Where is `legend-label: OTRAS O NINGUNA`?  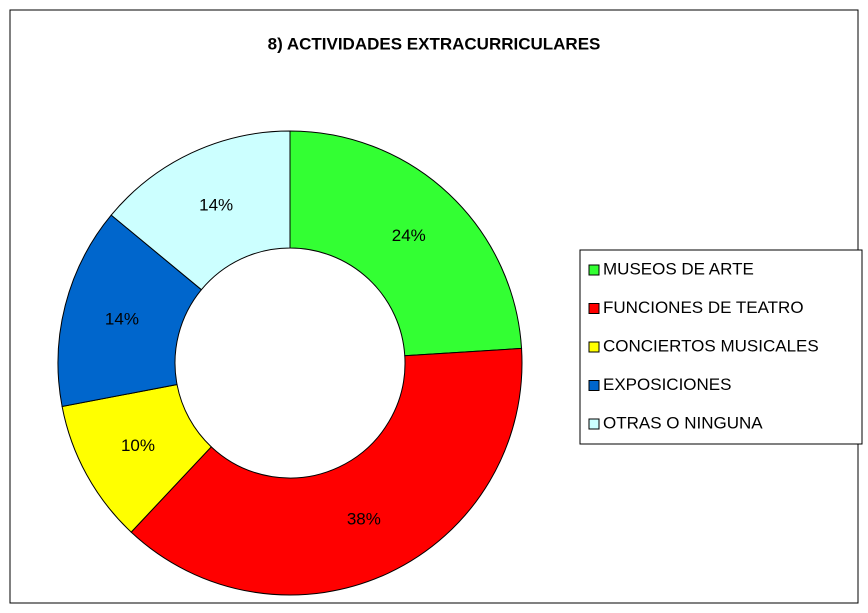 legend-label: OTRAS O NINGUNA is located at coordinates (683, 422).